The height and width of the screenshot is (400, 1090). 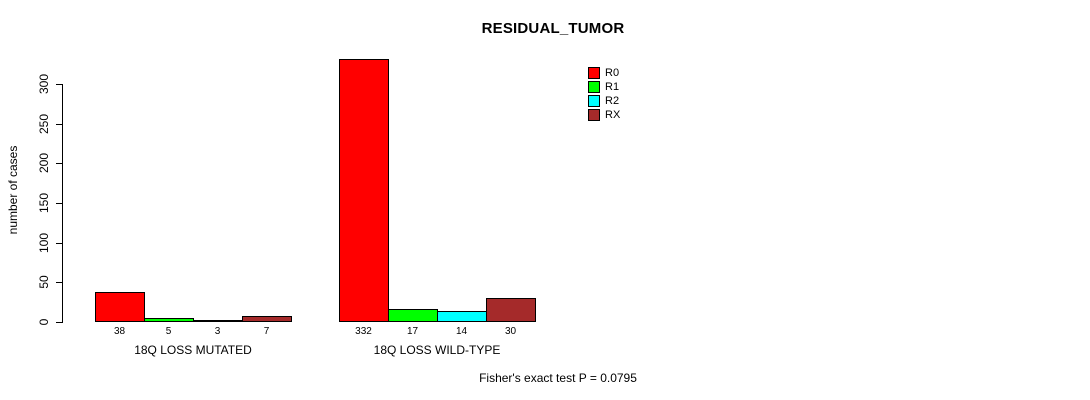 What do you see at coordinates (412, 331) in the screenshot?
I see `bar-value-label: 17` at bounding box center [412, 331].